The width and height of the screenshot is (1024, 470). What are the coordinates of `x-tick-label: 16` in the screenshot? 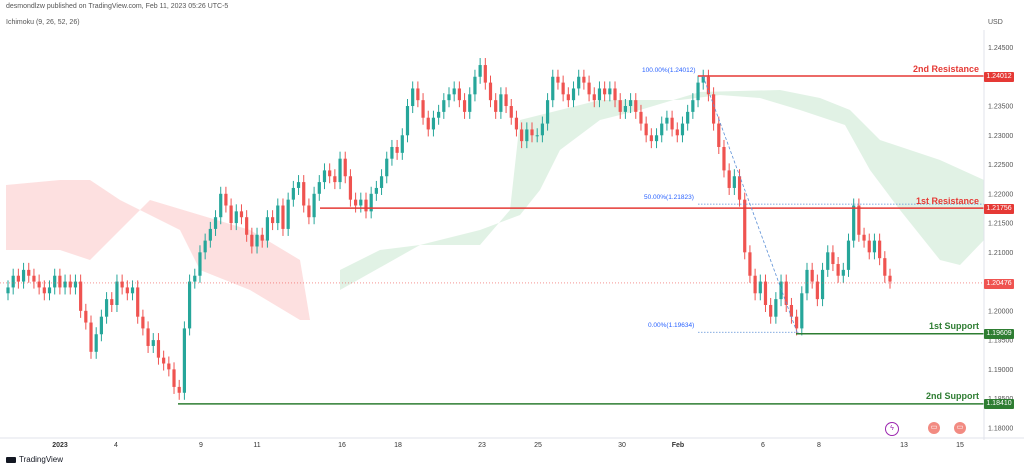 It's located at (342, 445).